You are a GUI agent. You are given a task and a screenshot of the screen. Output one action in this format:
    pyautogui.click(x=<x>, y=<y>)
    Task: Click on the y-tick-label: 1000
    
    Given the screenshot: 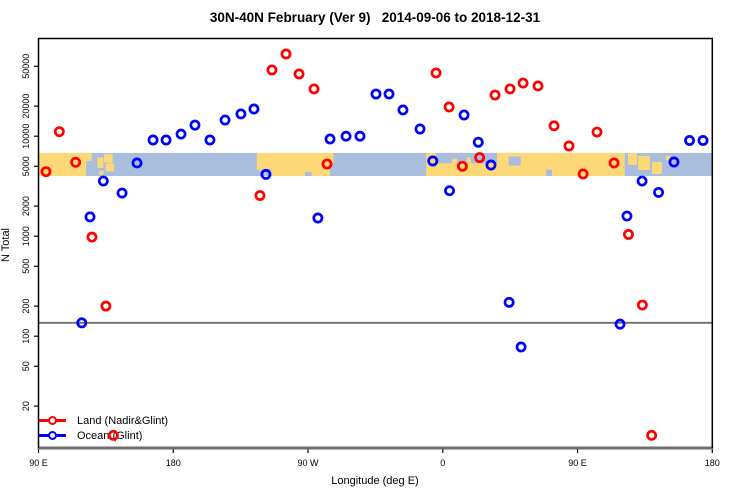 What is the action you would take?
    pyautogui.click(x=26, y=236)
    